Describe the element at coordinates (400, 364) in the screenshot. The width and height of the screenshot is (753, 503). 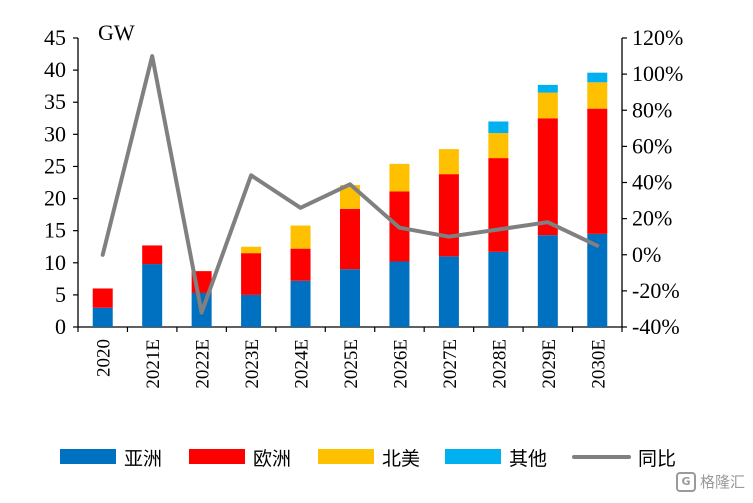
I see `x-tick-label: 2026E` at that location.